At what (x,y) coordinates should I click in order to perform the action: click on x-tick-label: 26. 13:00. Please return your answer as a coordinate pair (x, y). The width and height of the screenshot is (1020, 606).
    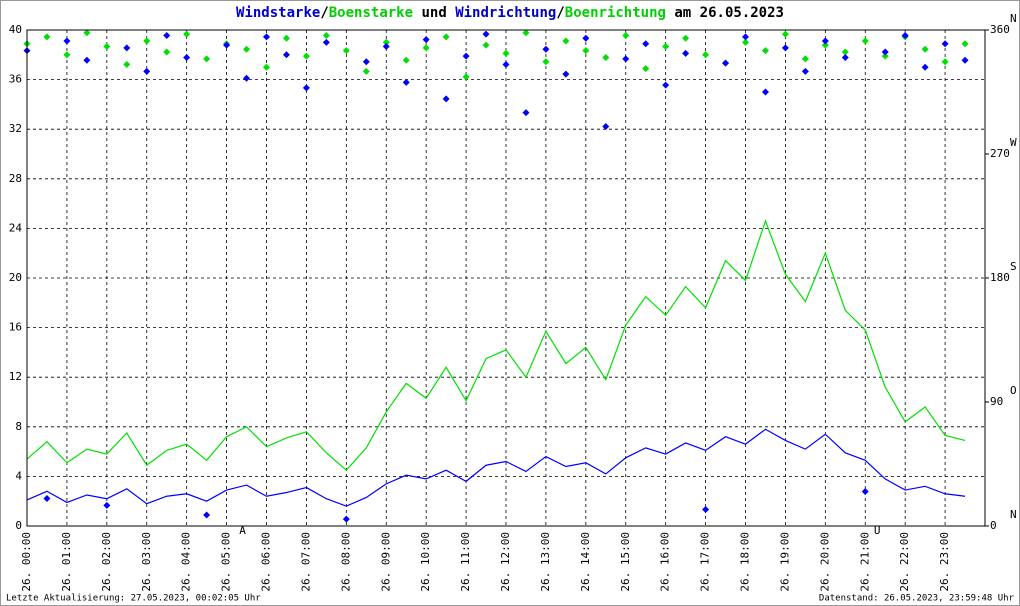
    Looking at the image, I should click on (545, 562).